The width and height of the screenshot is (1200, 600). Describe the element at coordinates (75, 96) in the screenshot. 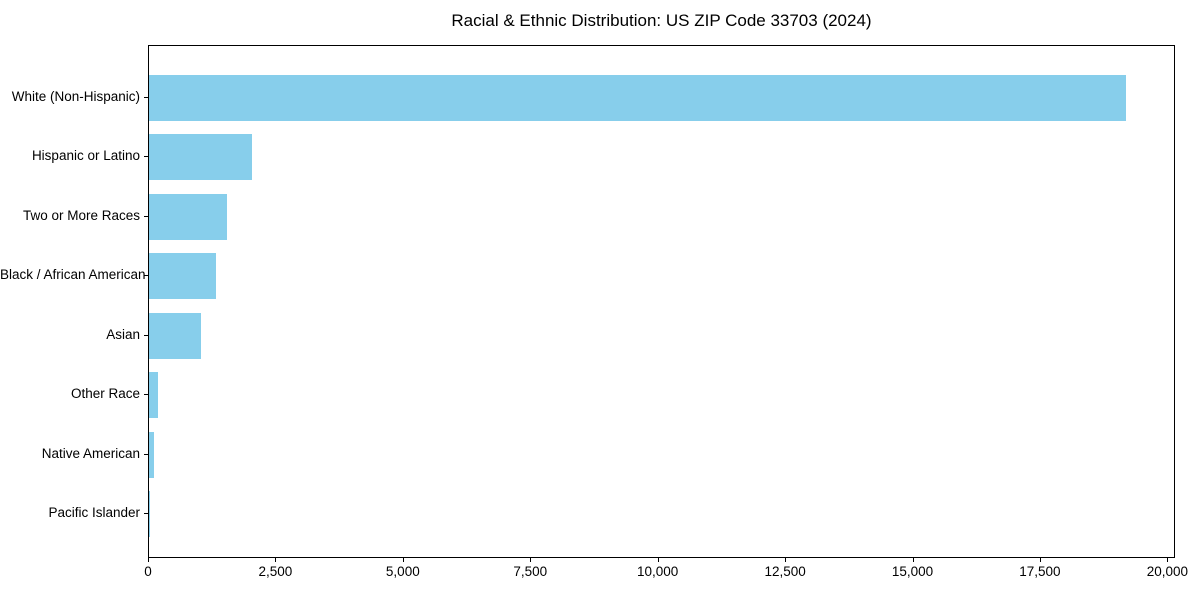

I see `y-tick-label-white-non-hispanic: White (Non-Hispanic)` at that location.